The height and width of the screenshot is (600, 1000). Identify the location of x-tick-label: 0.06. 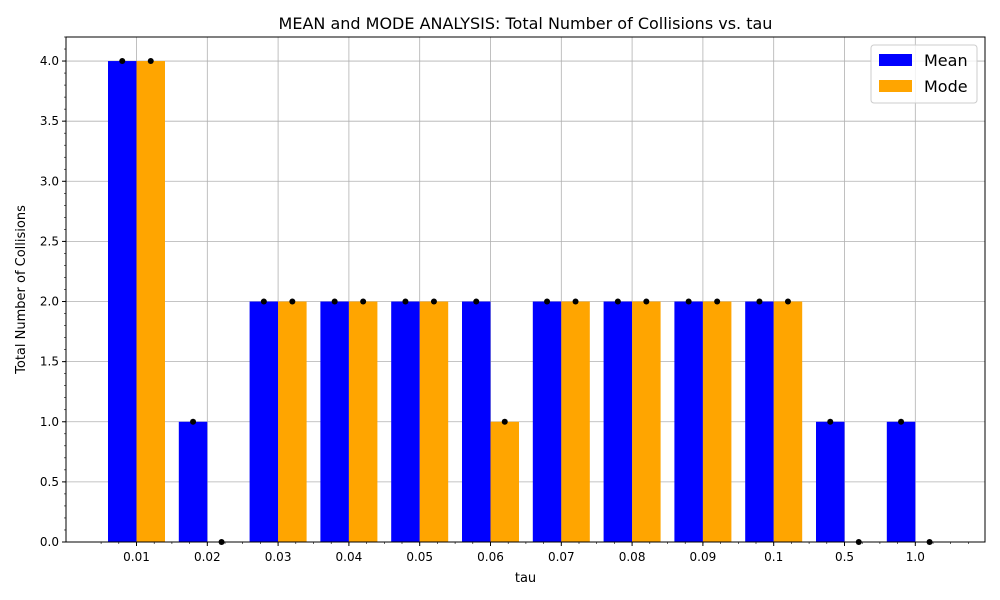
(490, 557).